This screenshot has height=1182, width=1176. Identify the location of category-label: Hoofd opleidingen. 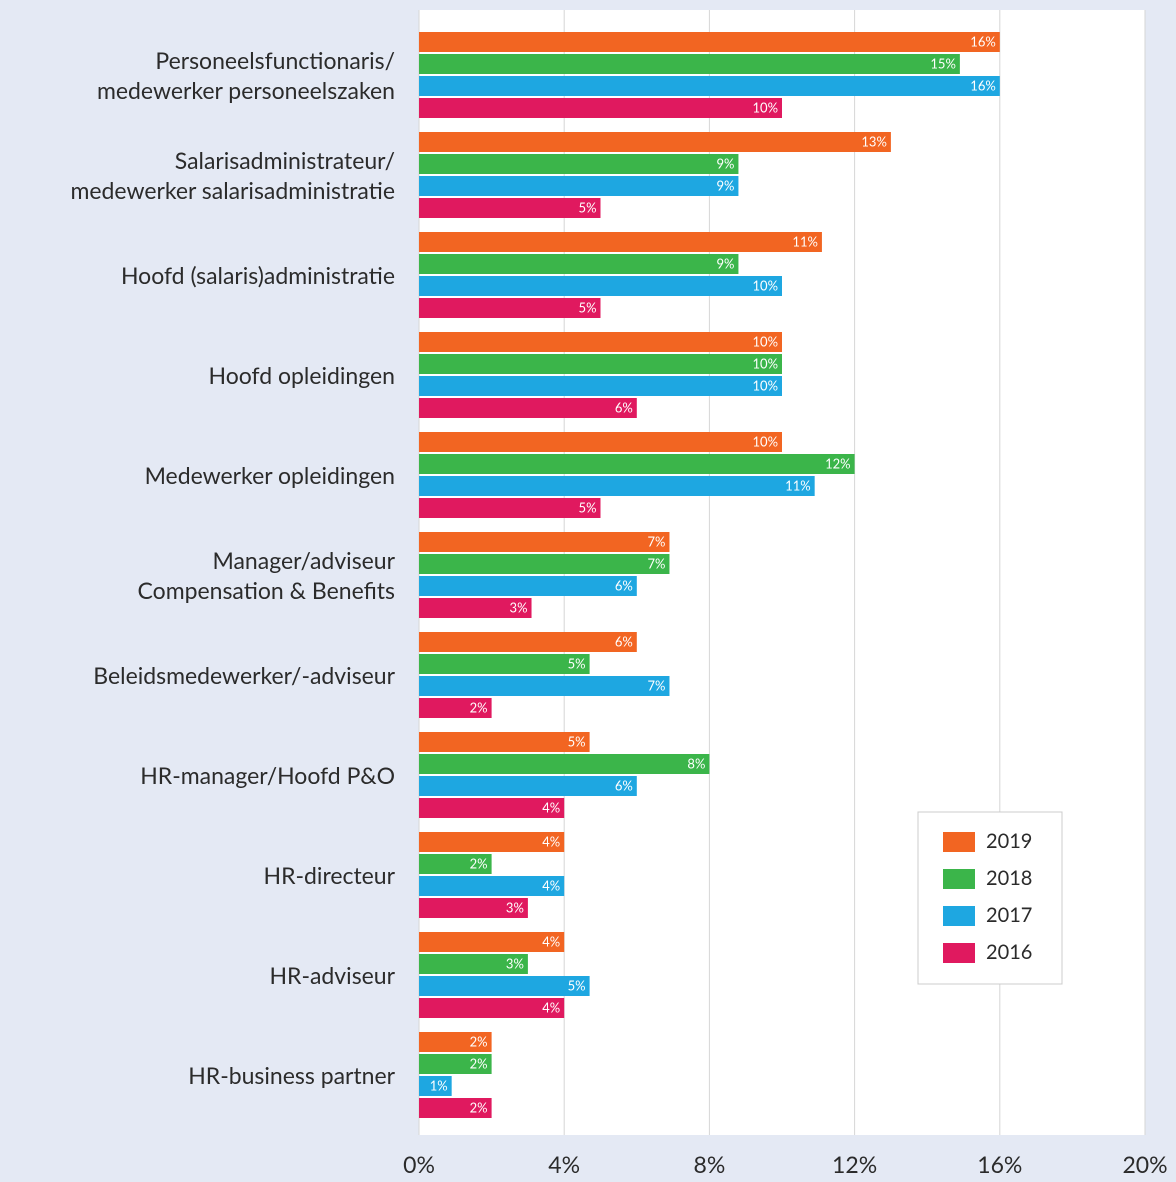
(302, 375).